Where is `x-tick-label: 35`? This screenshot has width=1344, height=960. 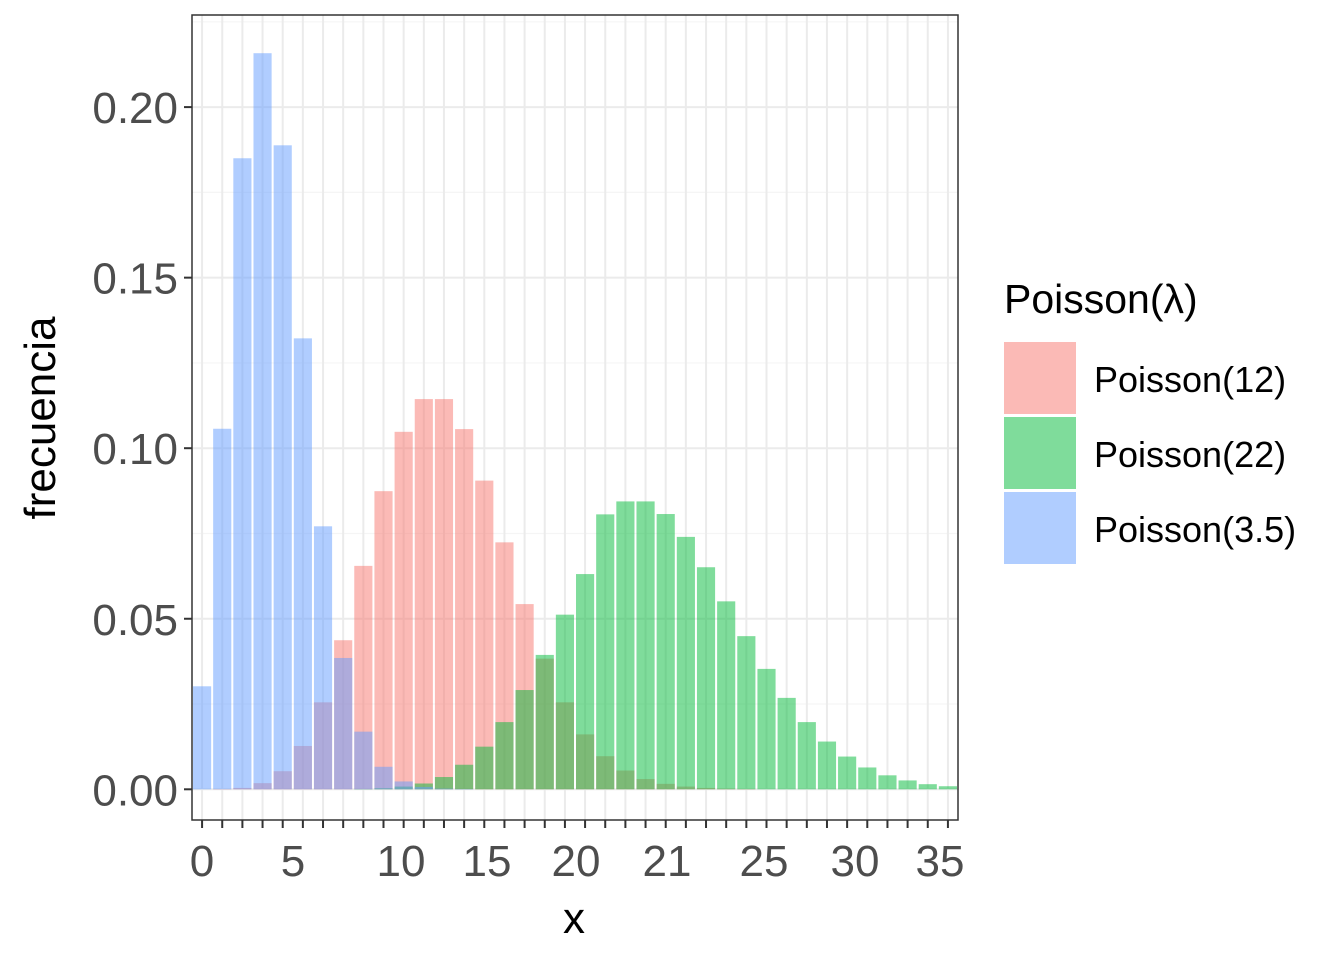 x-tick-label: 35 is located at coordinates (940, 861).